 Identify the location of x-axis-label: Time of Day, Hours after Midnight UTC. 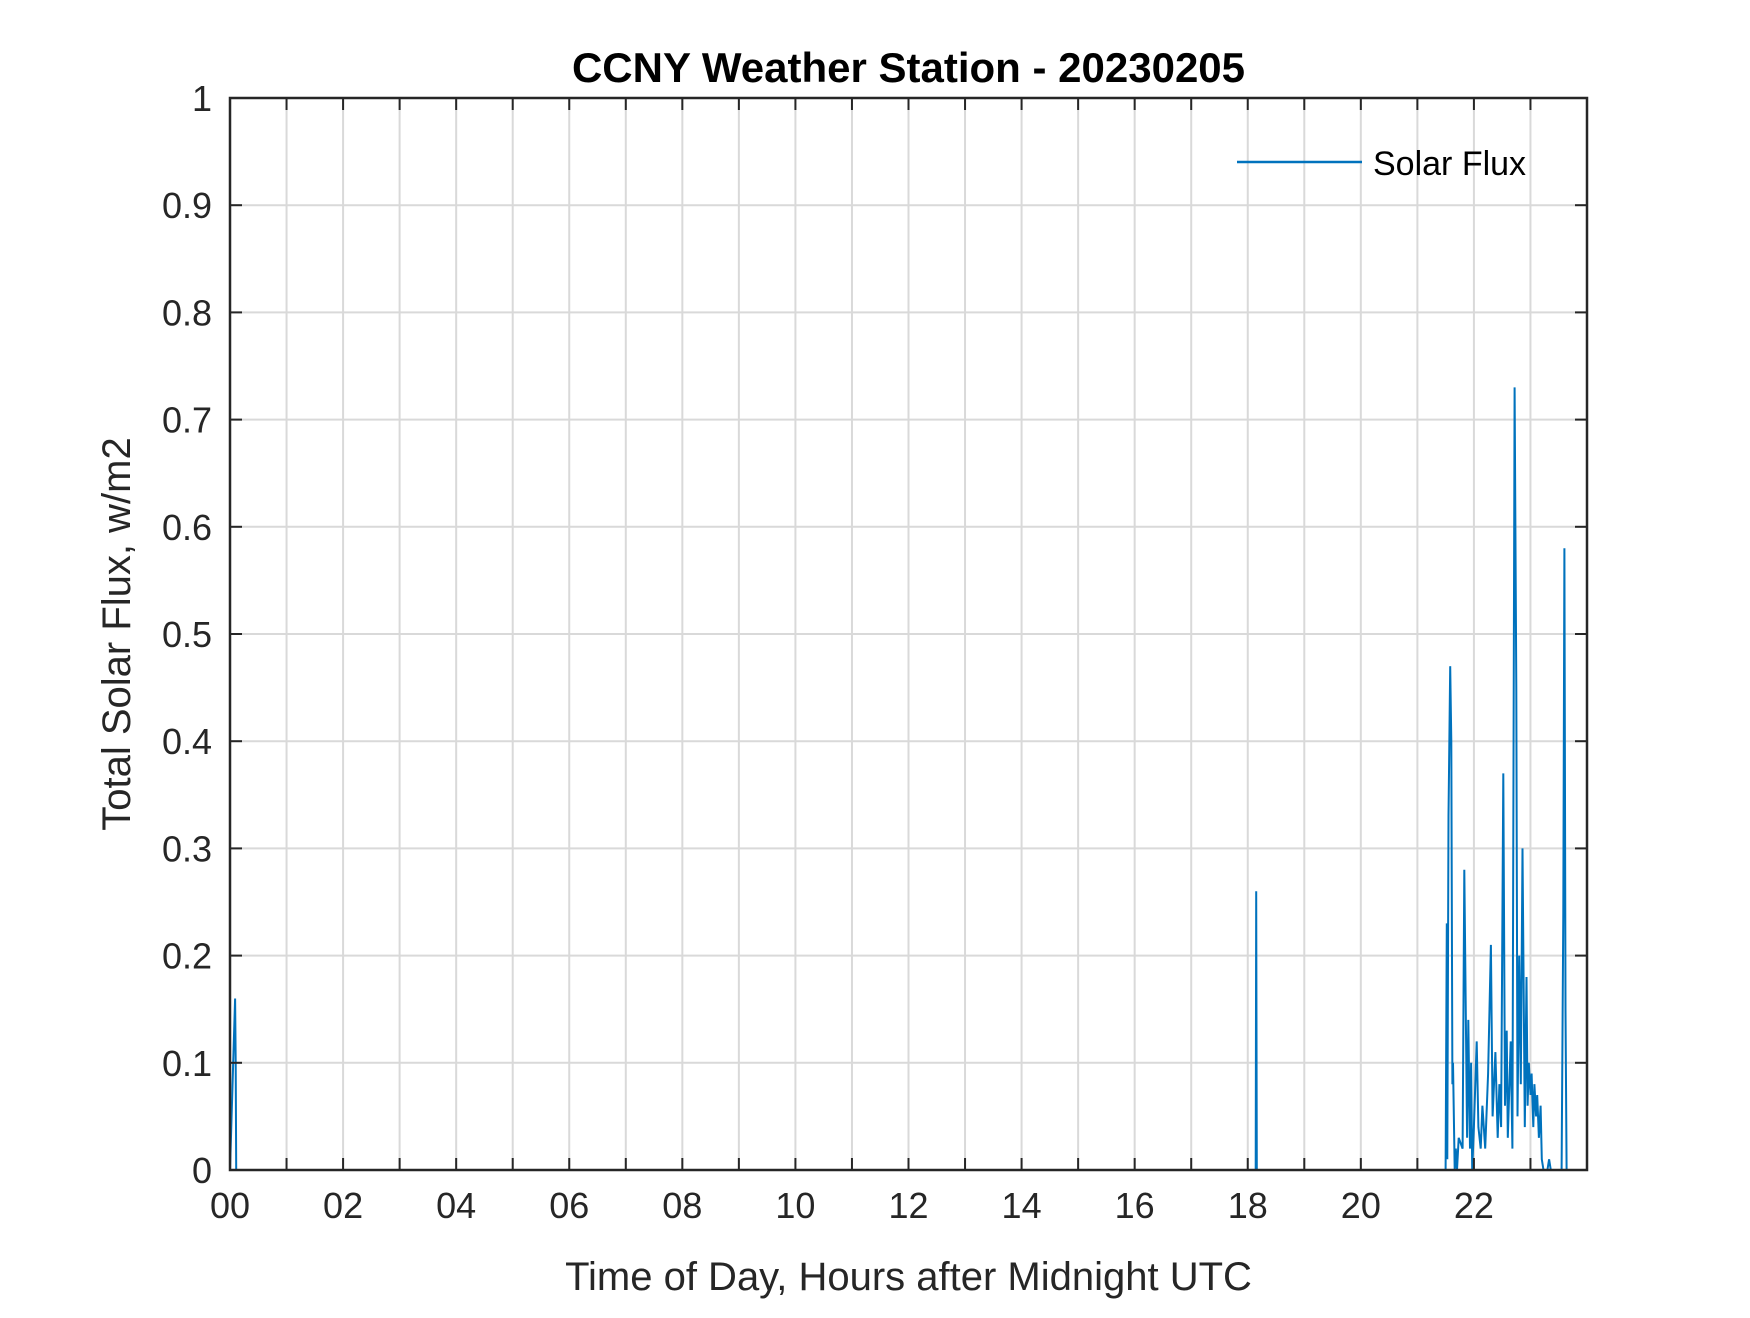
(908, 1277).